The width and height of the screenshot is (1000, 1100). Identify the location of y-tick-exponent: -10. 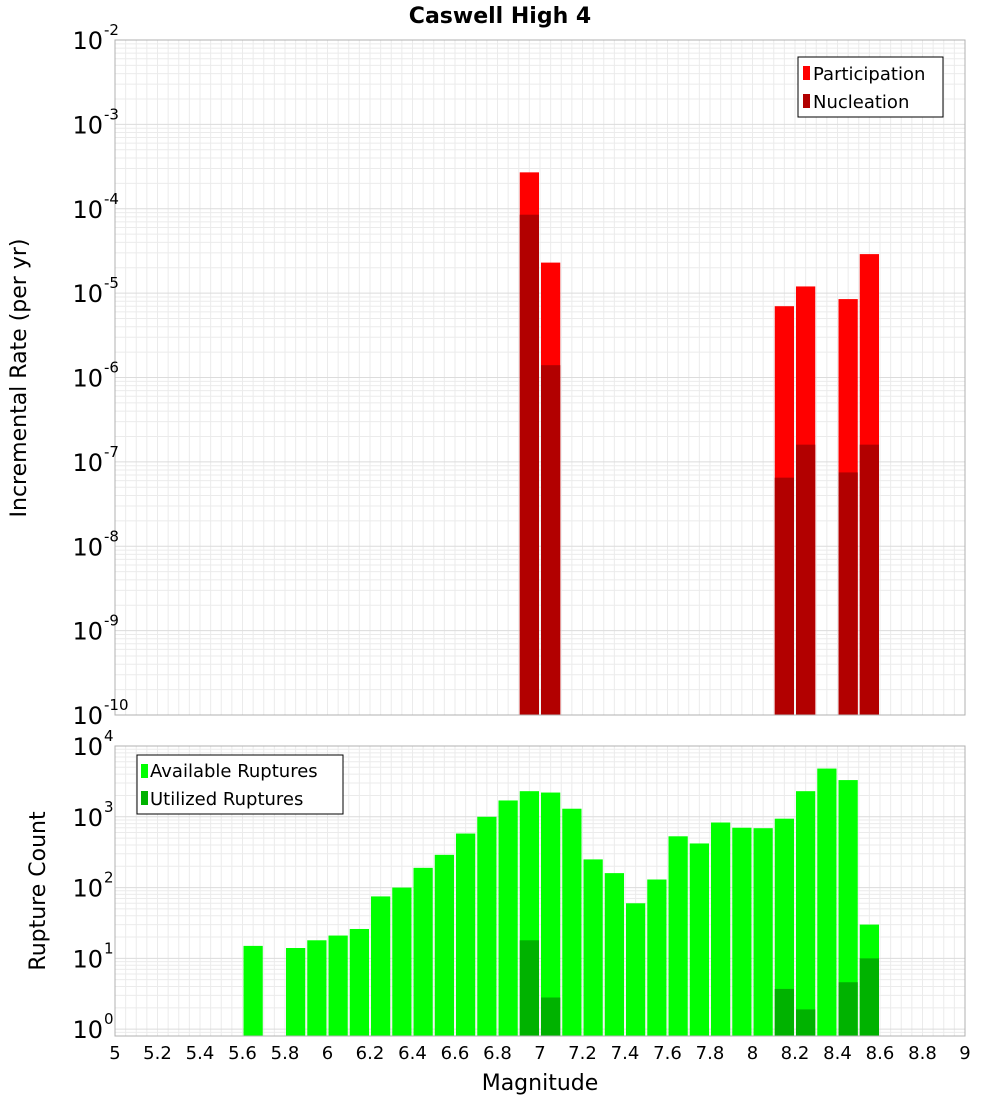
(116, 705).